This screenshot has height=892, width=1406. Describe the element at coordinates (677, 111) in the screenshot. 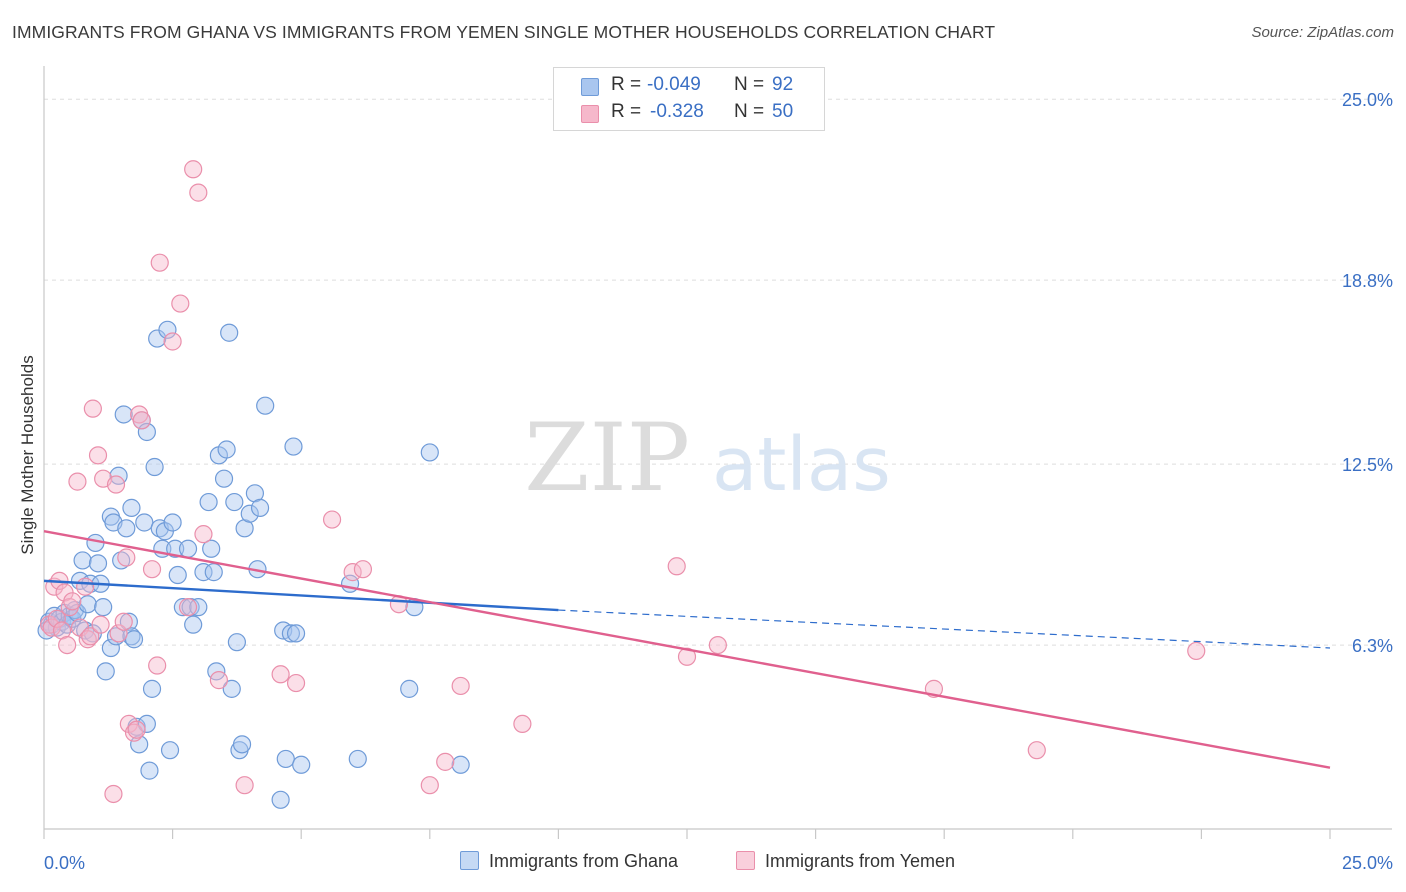

I see `yemen-r-value: -0.328` at that location.